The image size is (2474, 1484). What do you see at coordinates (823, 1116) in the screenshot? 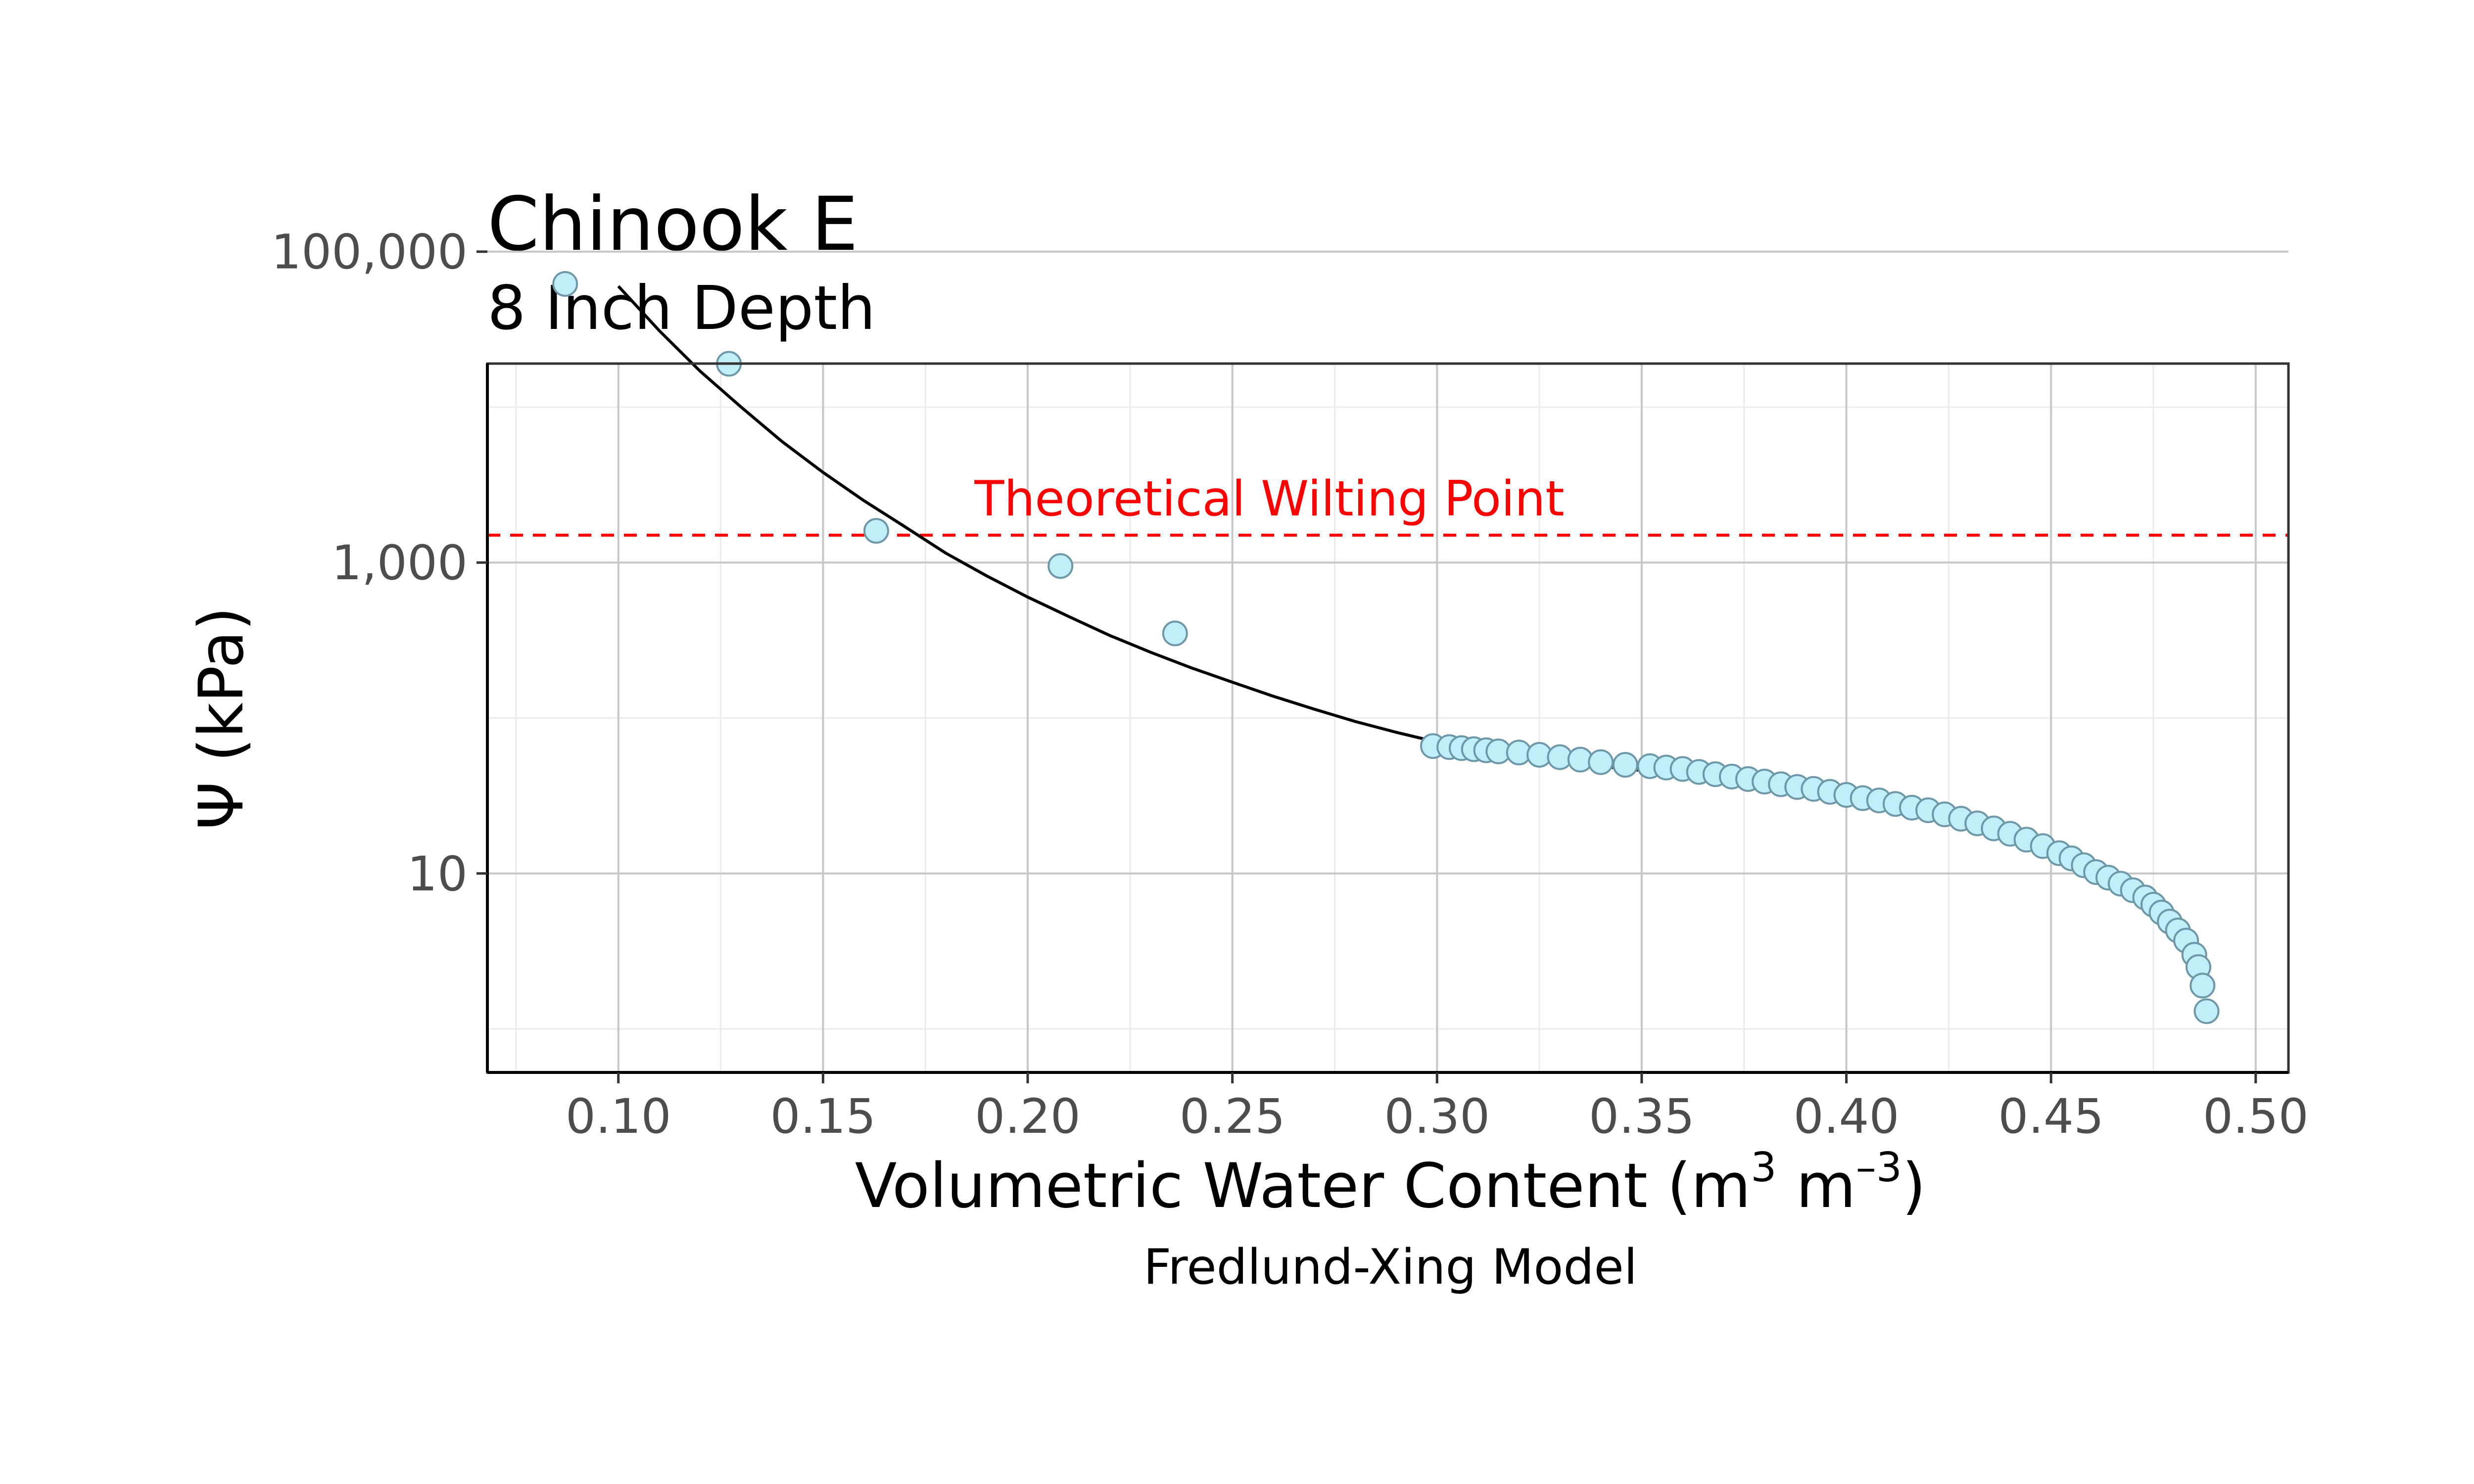
I see `x-tick-label: 0.15` at bounding box center [823, 1116].